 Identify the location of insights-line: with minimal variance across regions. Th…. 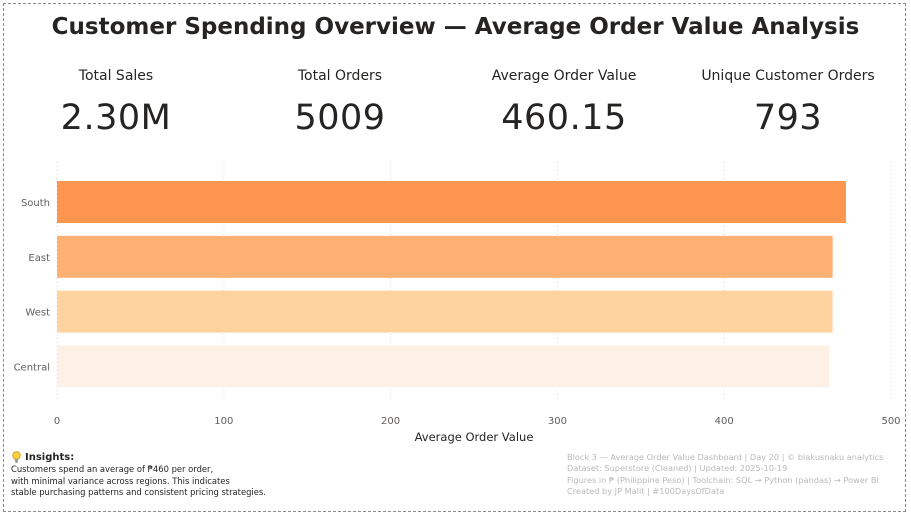
(120, 480).